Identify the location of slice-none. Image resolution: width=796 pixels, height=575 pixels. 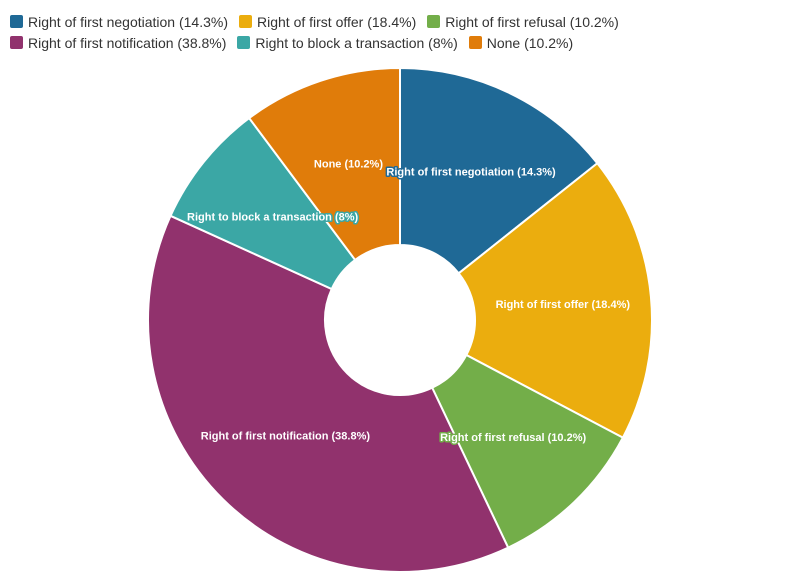
(324, 164).